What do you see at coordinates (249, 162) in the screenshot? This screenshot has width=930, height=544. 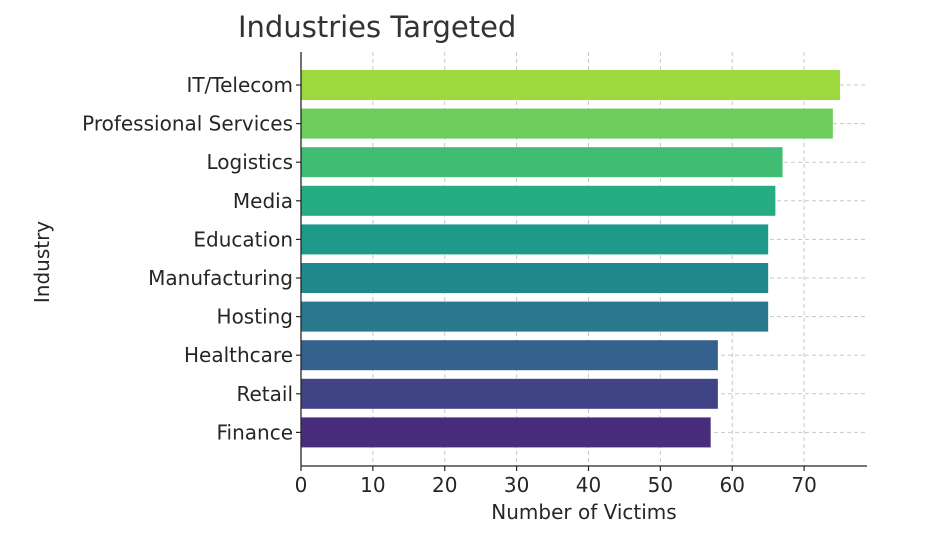 I see `category-label: Logistics` at bounding box center [249, 162].